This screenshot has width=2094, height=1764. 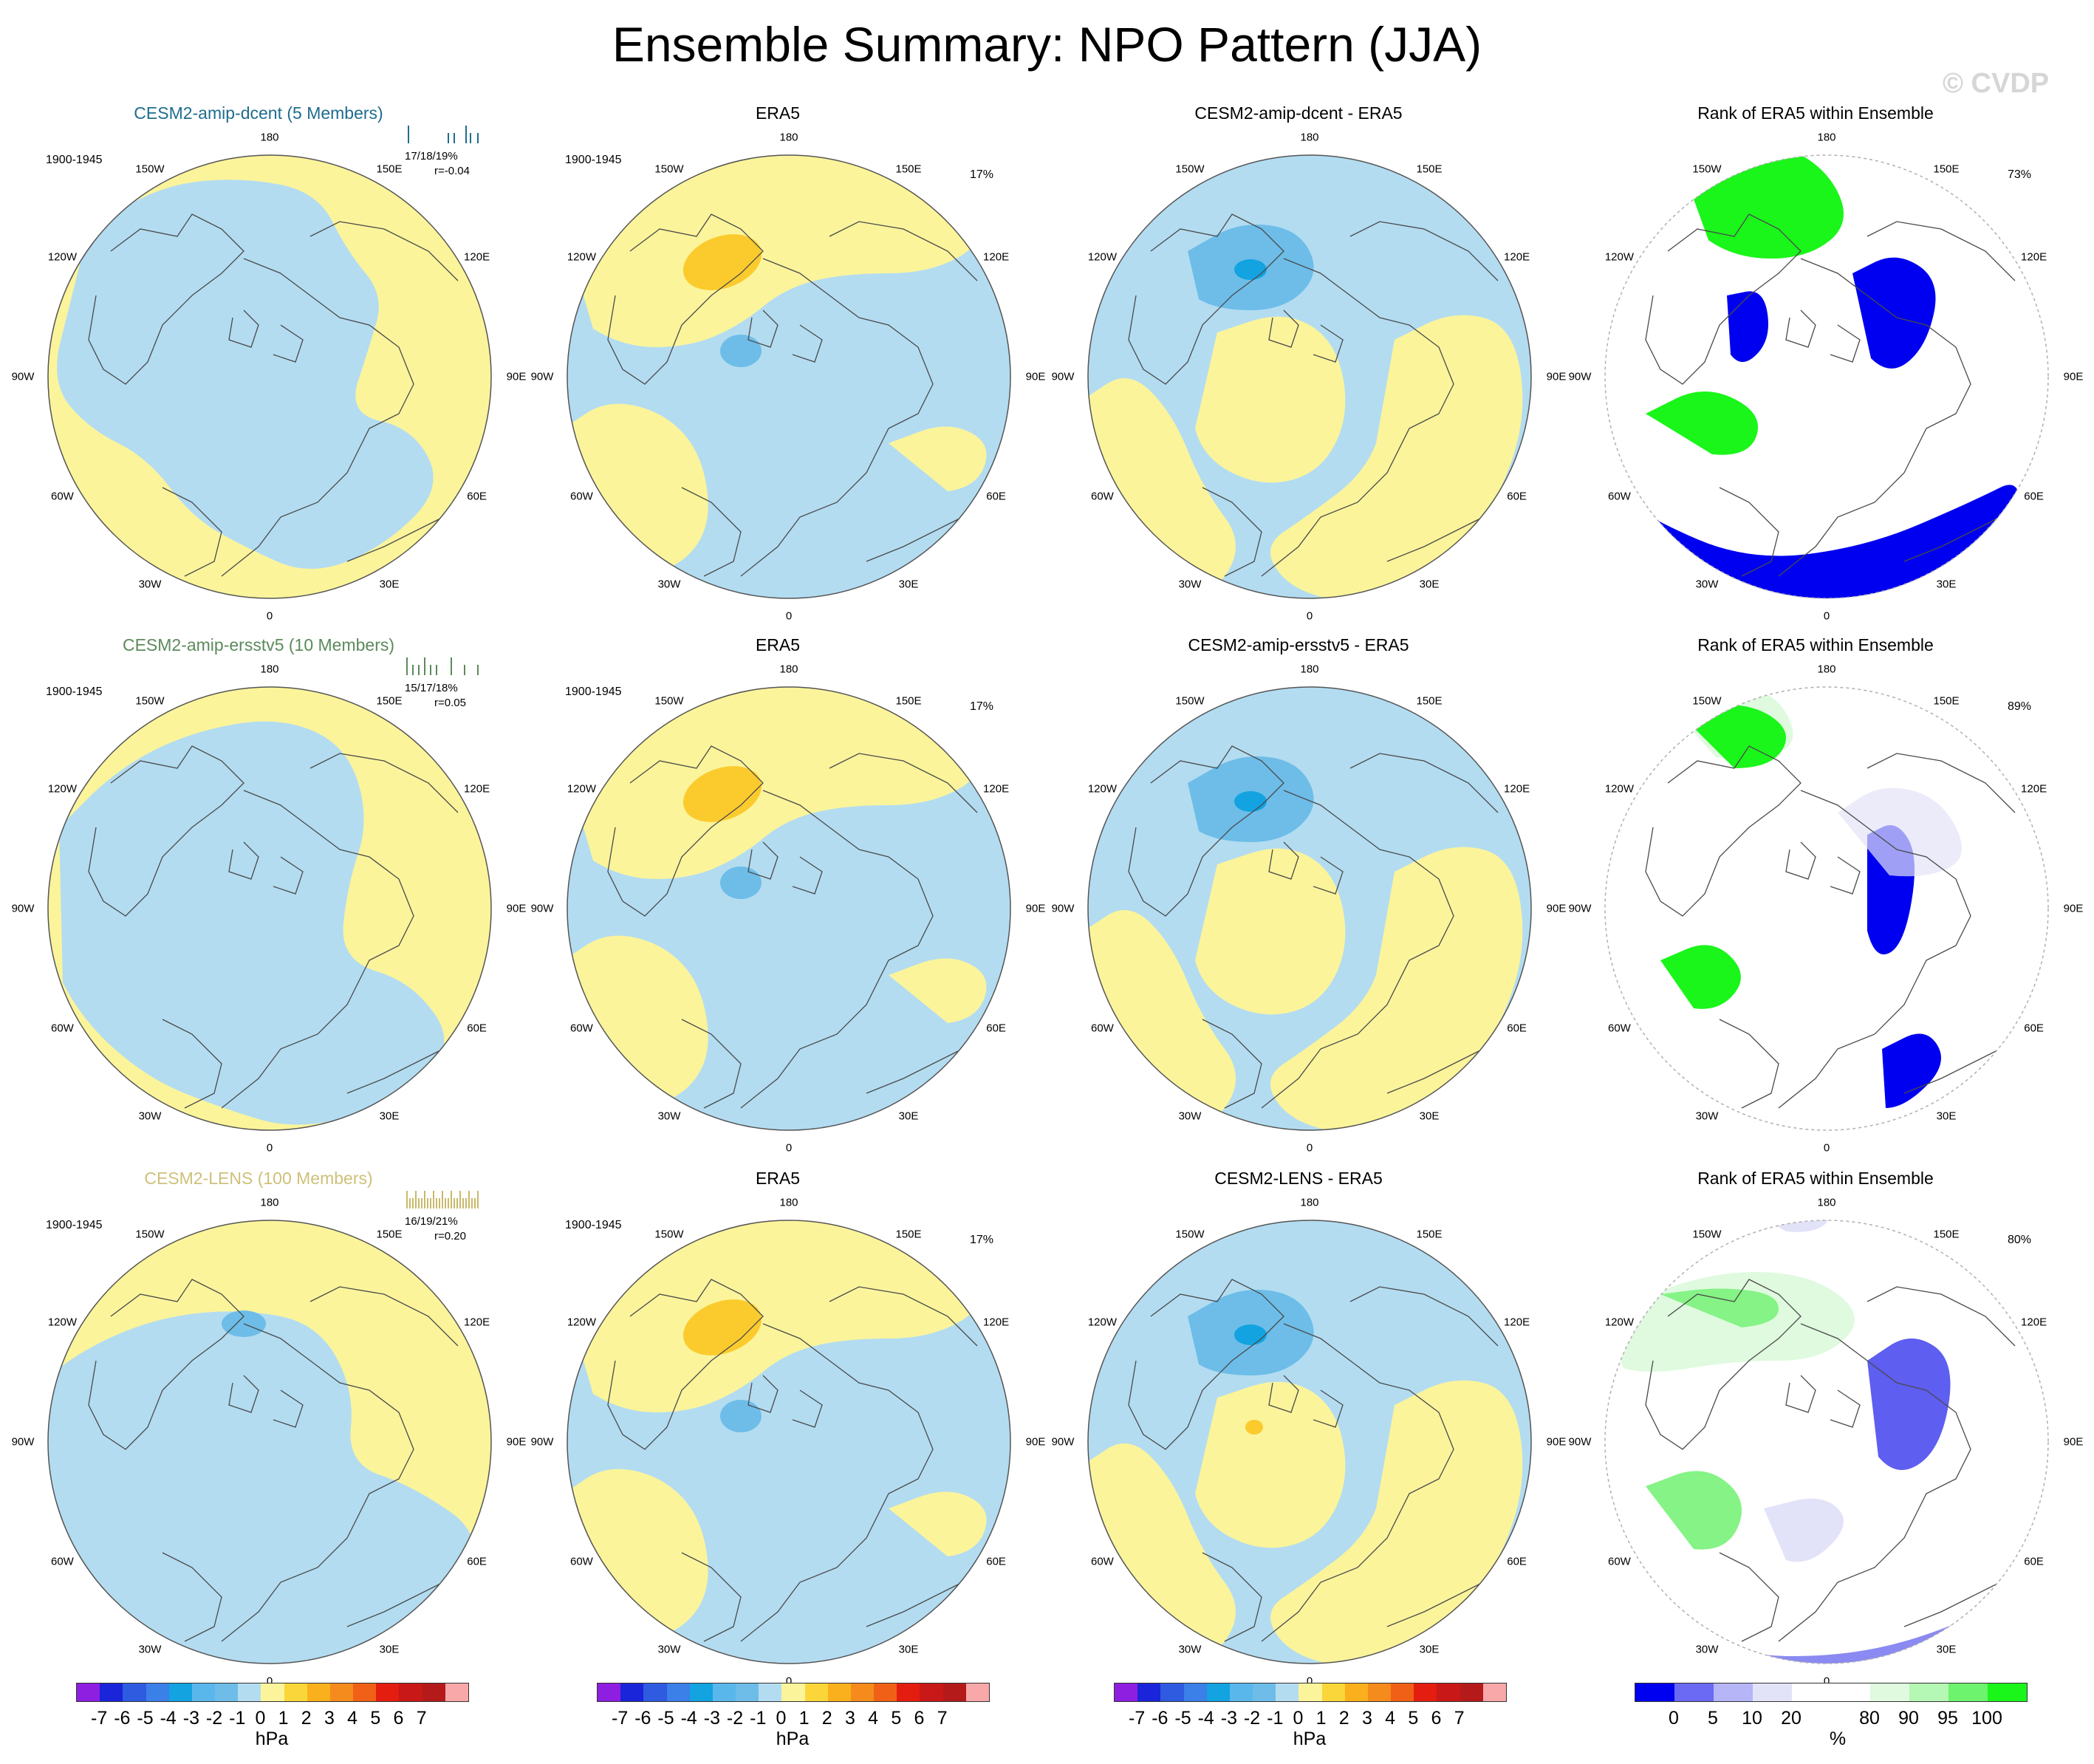 What do you see at coordinates (1390, 1718) in the screenshot?
I see `colorbar-tick-label: 4` at bounding box center [1390, 1718].